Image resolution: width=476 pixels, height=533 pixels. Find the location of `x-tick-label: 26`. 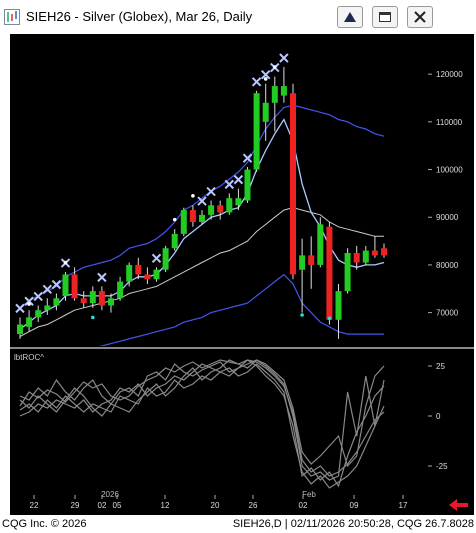

x-tick-label: 26 is located at coordinates (253, 505).